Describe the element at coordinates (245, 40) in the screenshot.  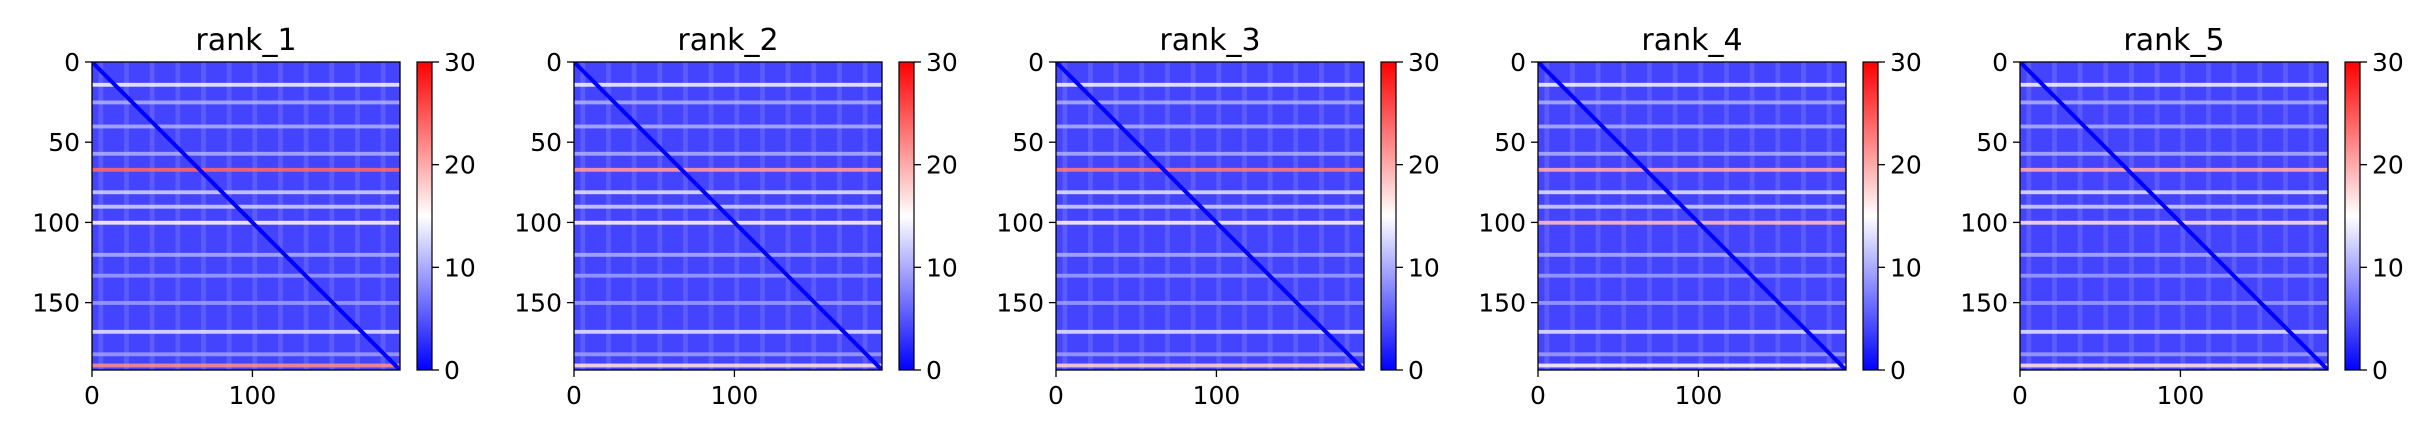
I see `chart-title: rank_1` at that location.